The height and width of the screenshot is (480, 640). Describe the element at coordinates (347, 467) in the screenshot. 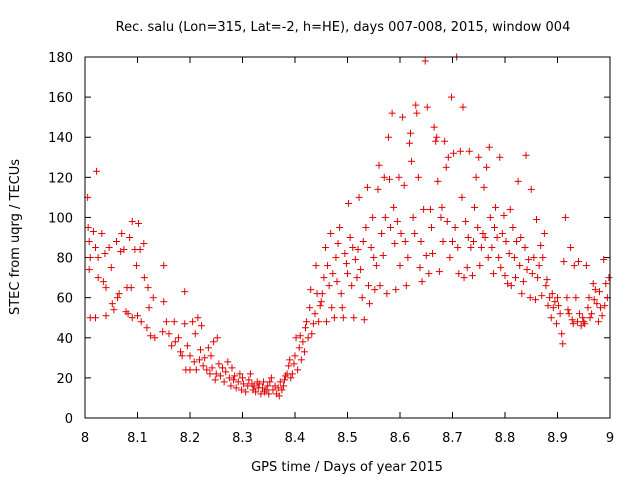

I see `x-axis-label: GPS time / Days of year 2015` at that location.